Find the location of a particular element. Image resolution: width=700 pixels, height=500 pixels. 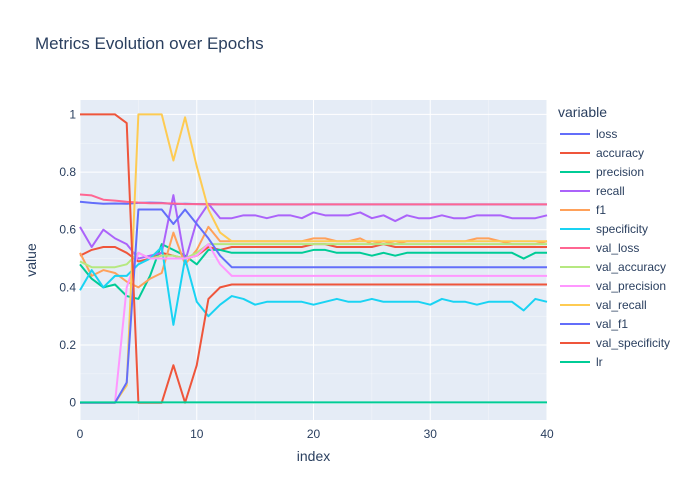

y-tick-label: 0.8 is located at coordinates (67, 172).